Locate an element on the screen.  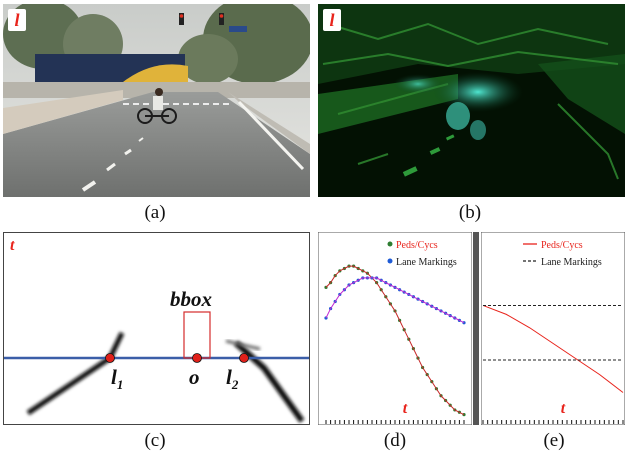
caption-b: (b) is located at coordinates (470, 212).